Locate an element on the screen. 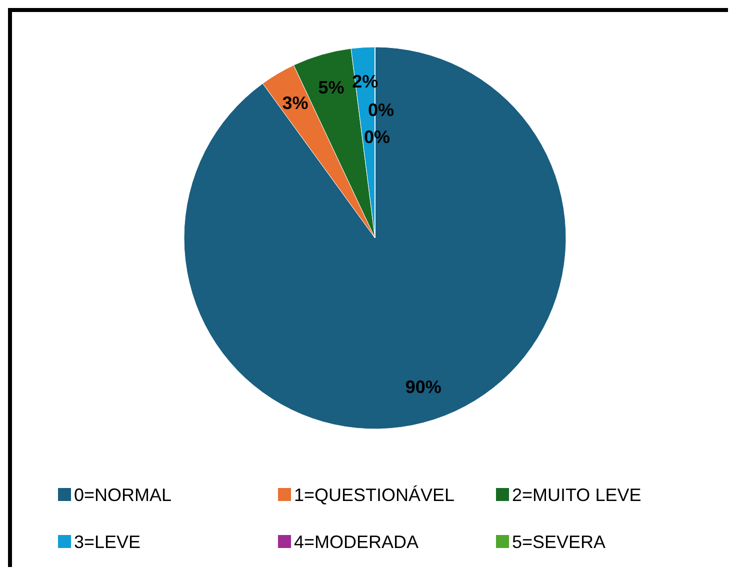  data-label: 3% is located at coordinates (295, 103).